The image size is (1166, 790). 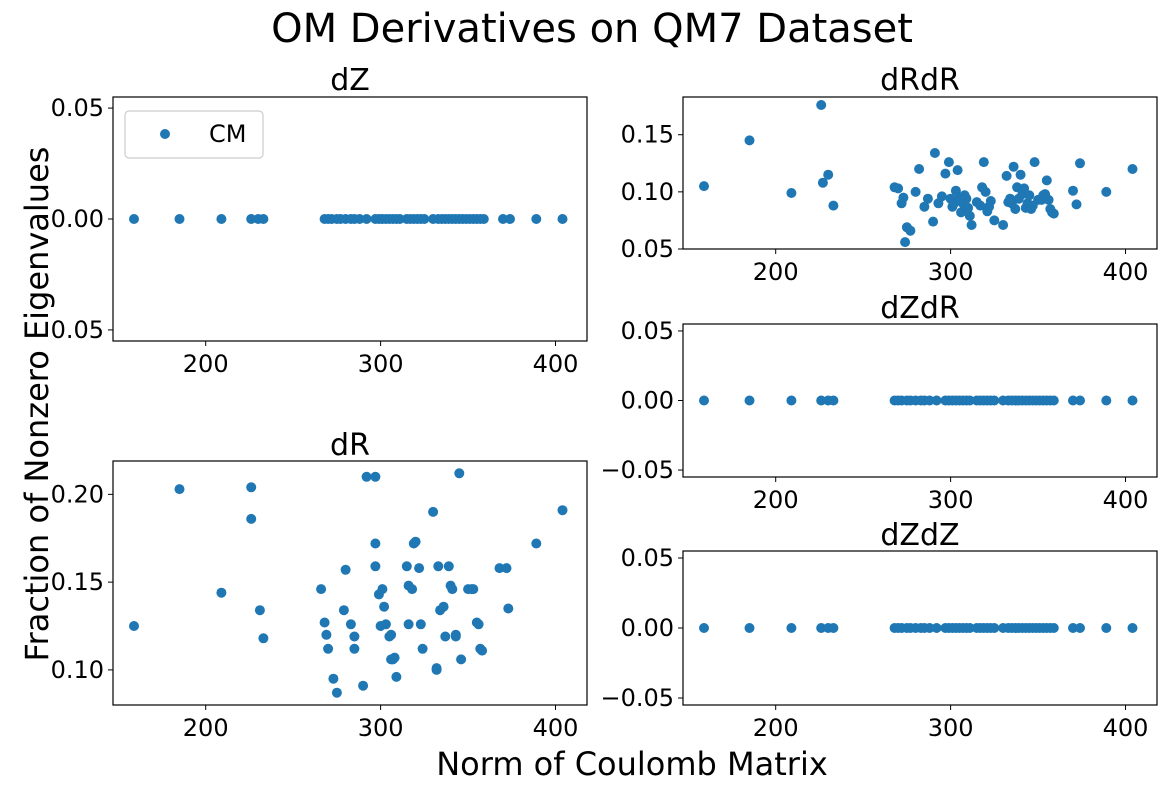 I want to click on subplot-dzdz: dZdZ 200 300 400 0.05 0.00 −0.05, so click(x=879, y=630).